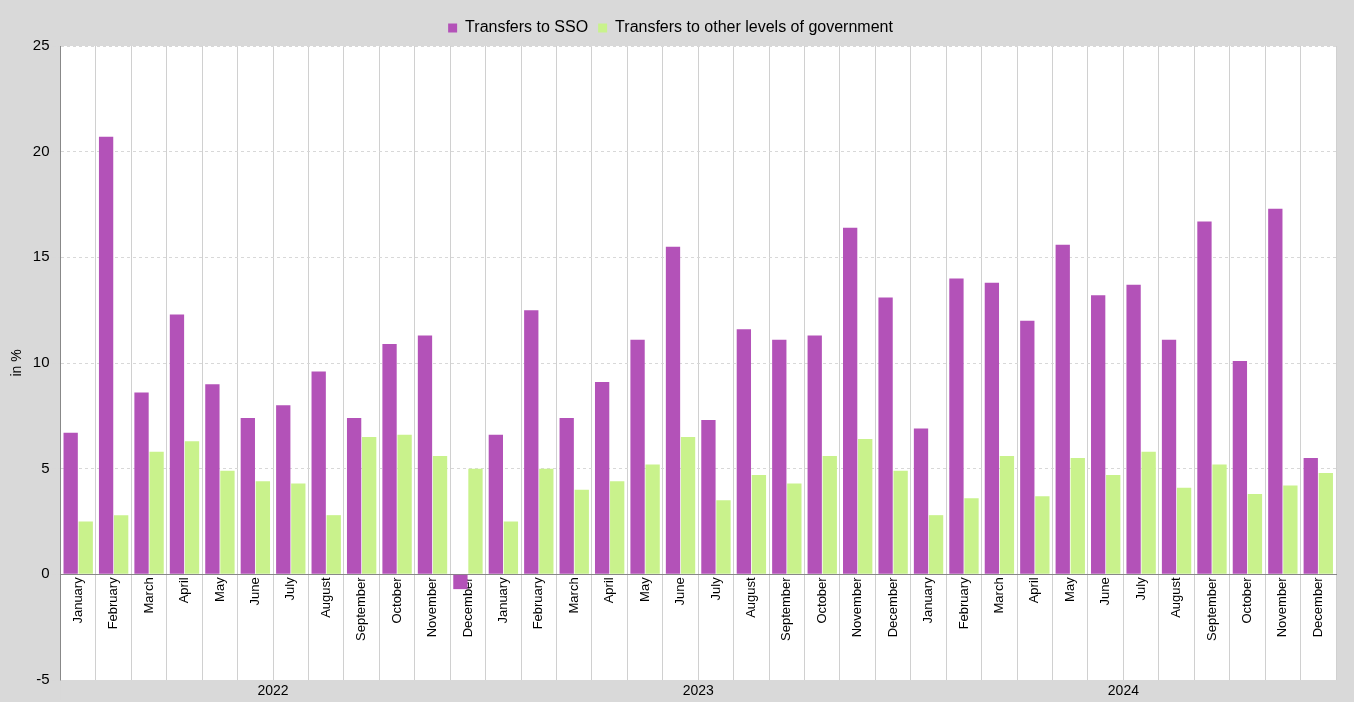 Image resolution: width=1354 pixels, height=702 pixels. Describe the element at coordinates (698, 689) in the screenshot. I see `text: 2023` at that location.